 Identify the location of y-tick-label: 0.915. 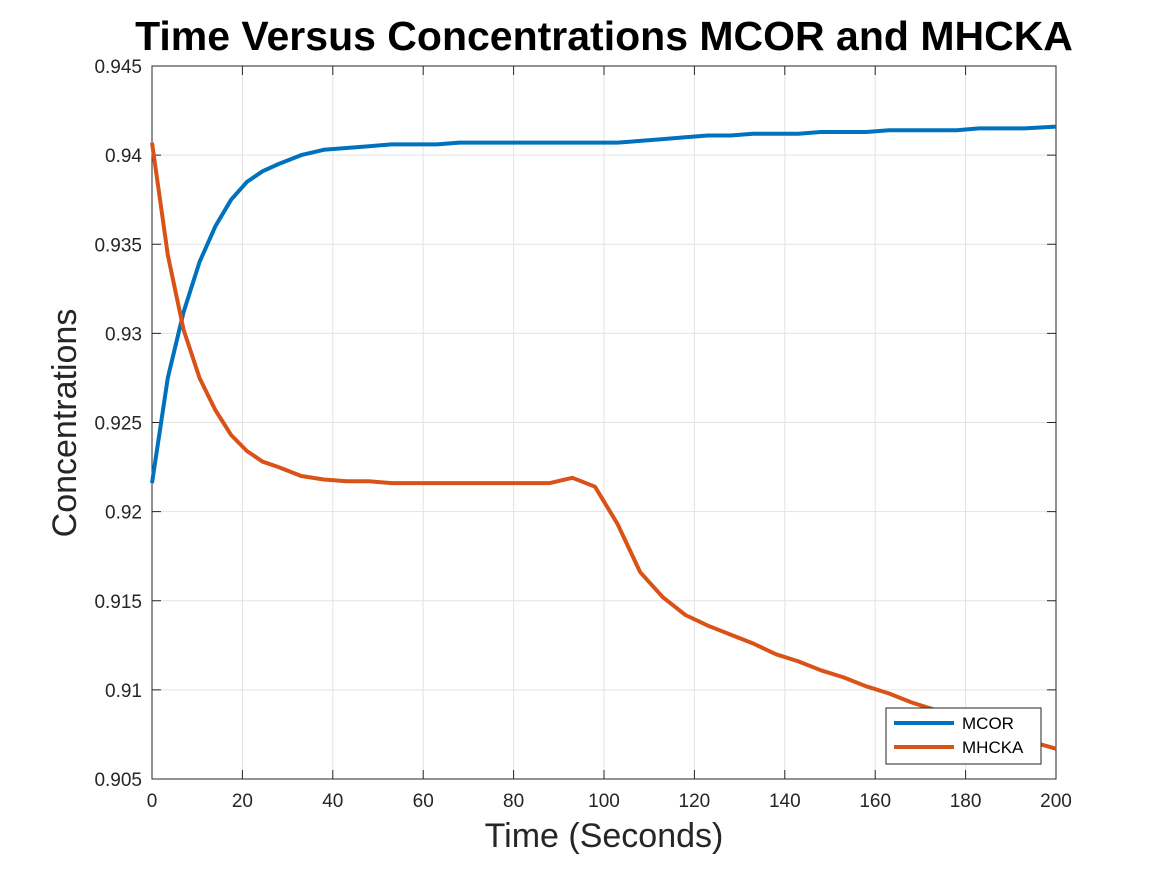
(118, 602).